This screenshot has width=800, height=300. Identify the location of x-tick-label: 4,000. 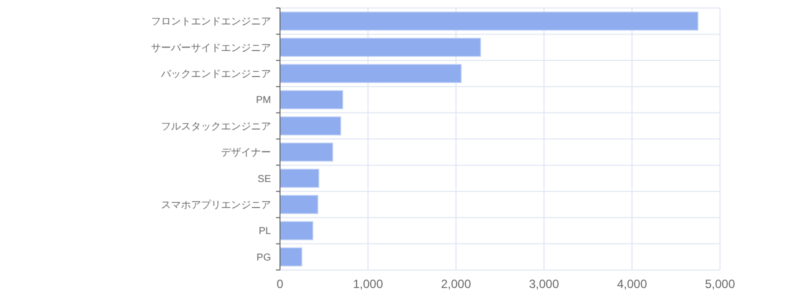
(632, 284).